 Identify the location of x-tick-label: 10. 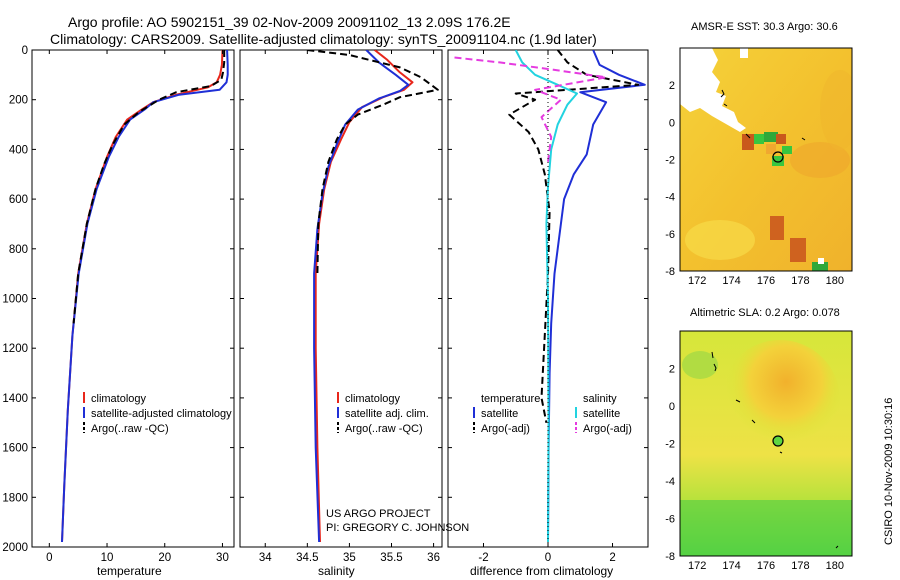
(107, 558).